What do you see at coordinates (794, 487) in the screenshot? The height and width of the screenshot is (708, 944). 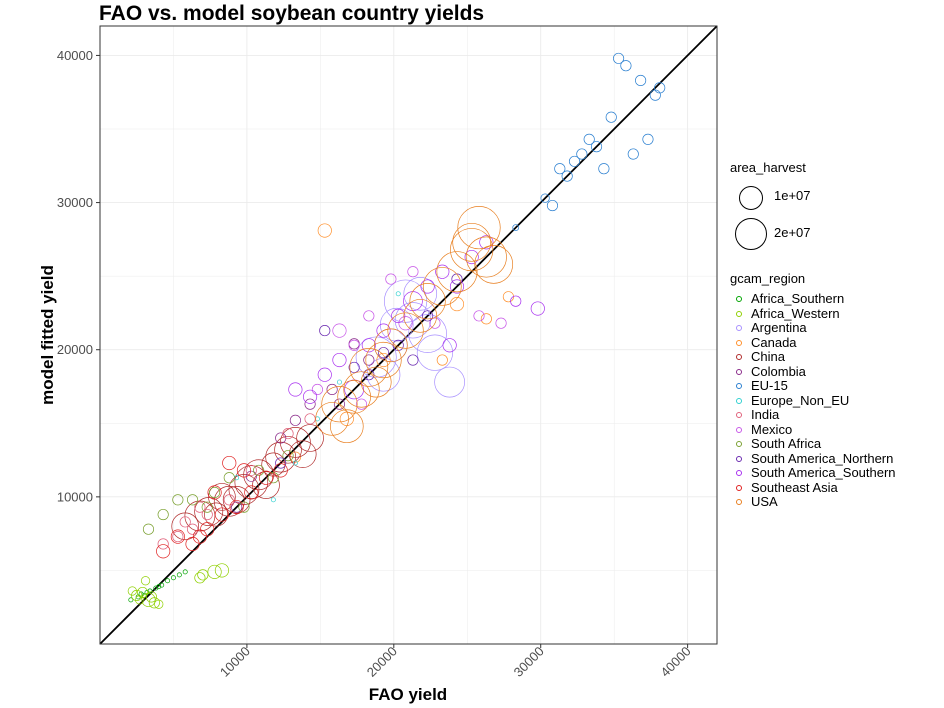 I see `color-legend-label: Southeast Asia` at bounding box center [794, 487].